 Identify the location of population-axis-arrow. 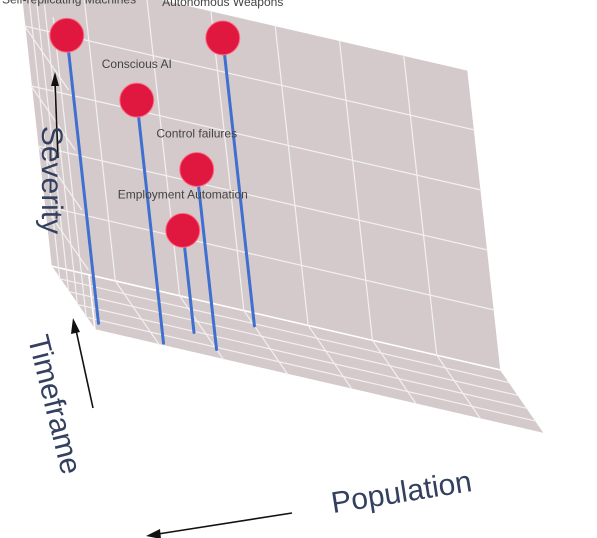
(219, 525).